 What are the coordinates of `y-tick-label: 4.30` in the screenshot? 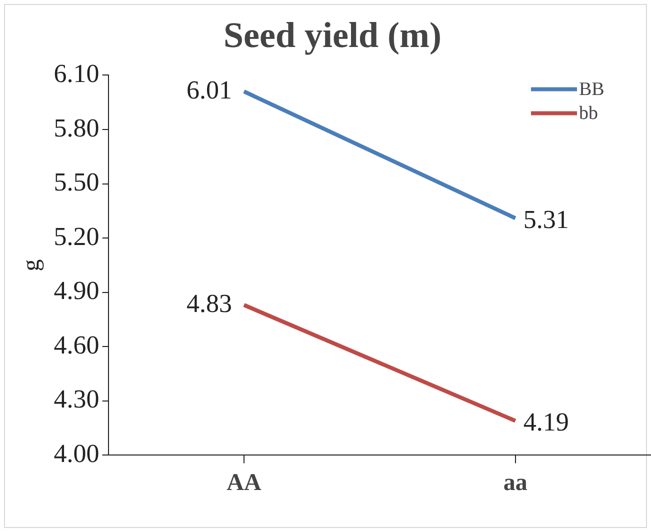 It's located at (77, 399).